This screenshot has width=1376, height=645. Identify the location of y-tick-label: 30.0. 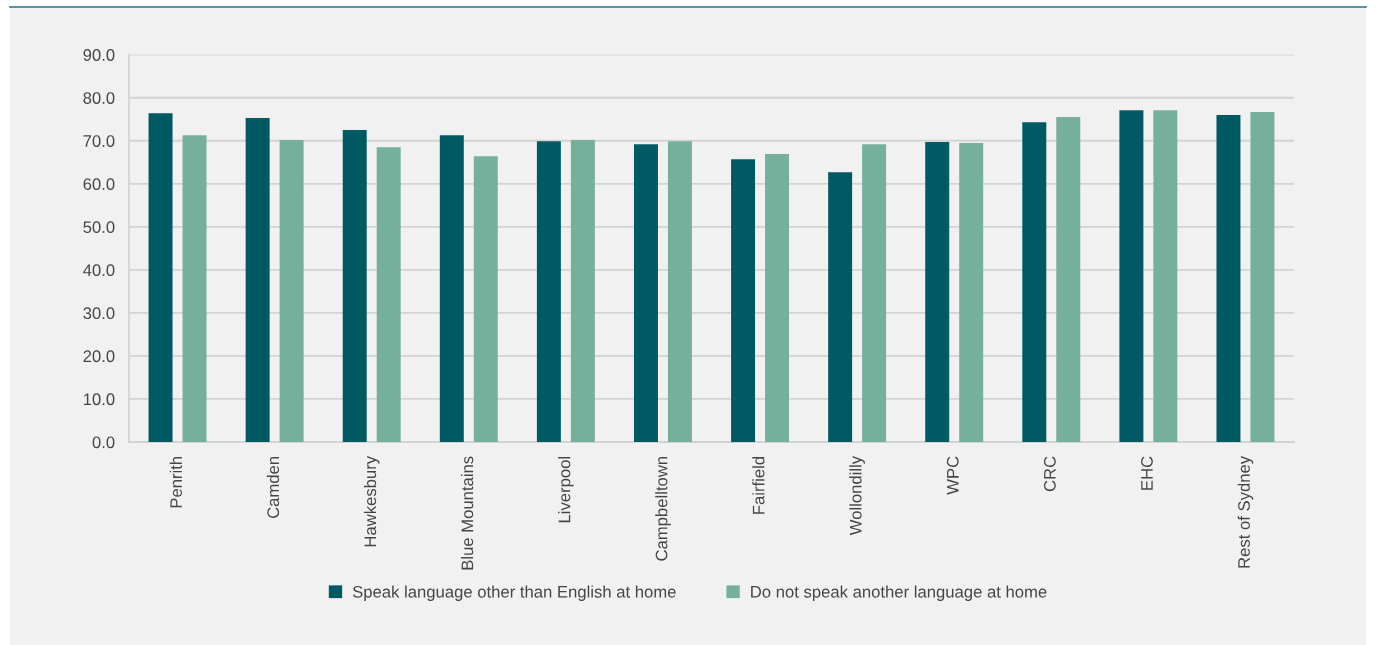
(99, 313).